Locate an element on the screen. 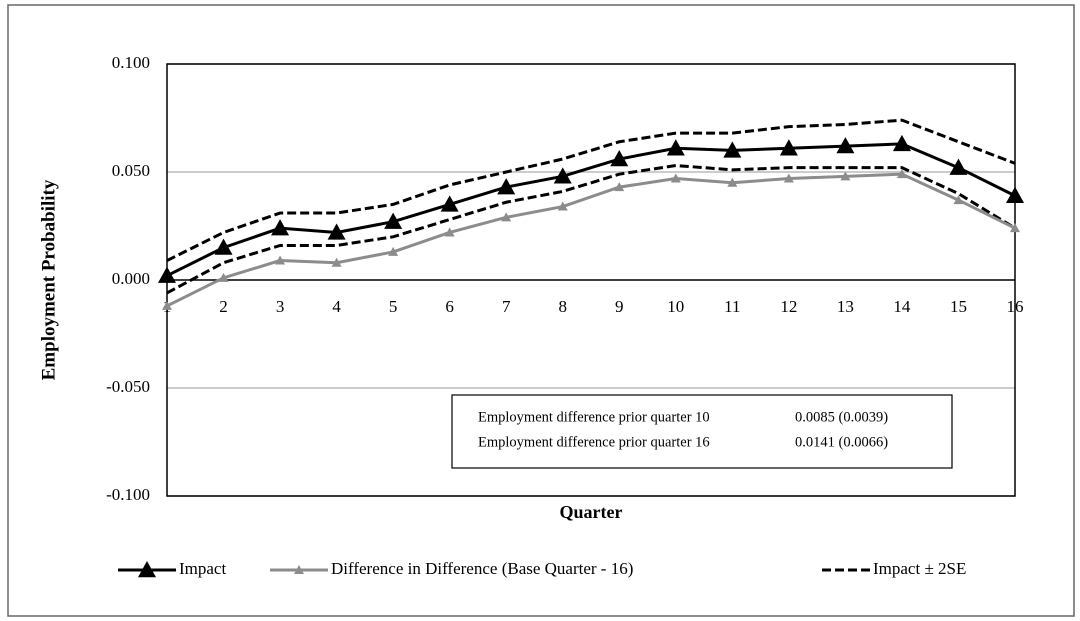 Image resolution: width=1080 pixels, height=621 pixels. y-axis-title: Employment Probability is located at coordinates (48, 279).